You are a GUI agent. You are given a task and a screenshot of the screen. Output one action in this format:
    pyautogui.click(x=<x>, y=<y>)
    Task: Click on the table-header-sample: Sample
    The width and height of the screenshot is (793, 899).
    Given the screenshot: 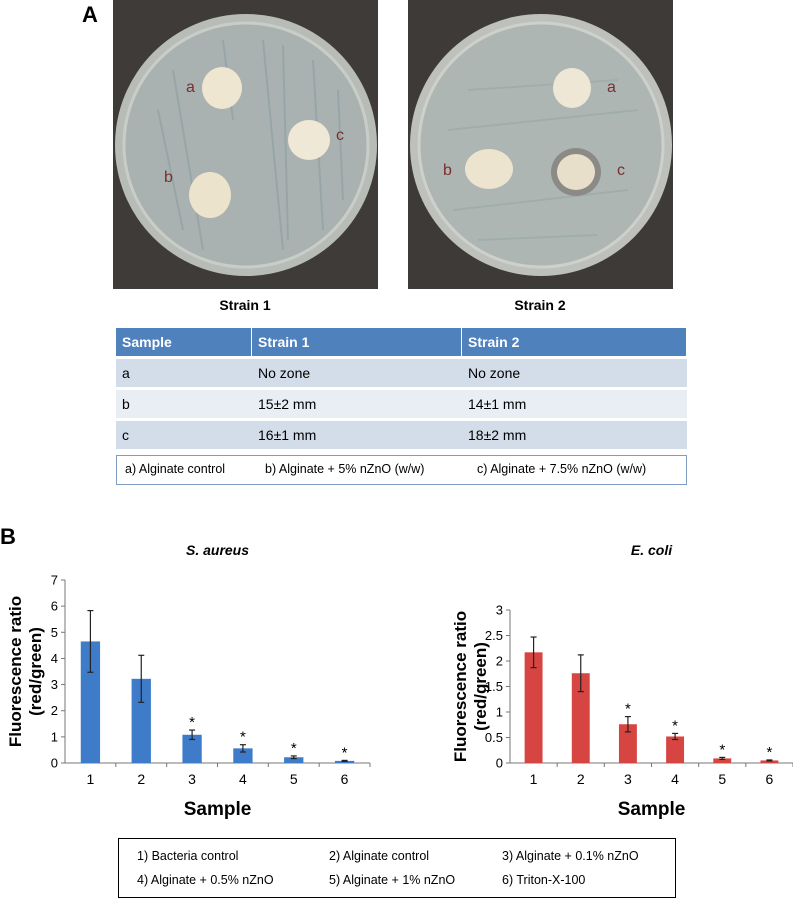 What is the action you would take?
    pyautogui.click(x=184, y=342)
    